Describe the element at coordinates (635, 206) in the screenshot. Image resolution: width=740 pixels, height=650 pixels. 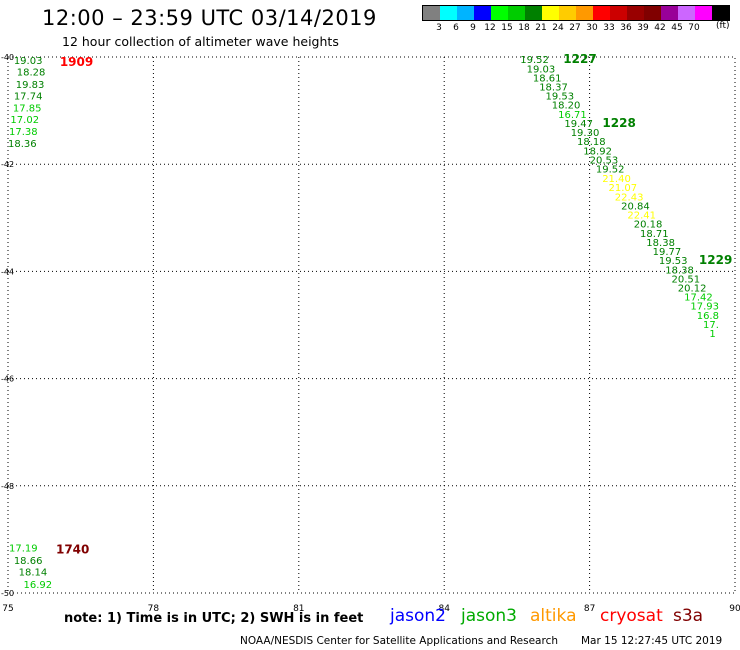
I see `swh-label: 20.84` at that location.